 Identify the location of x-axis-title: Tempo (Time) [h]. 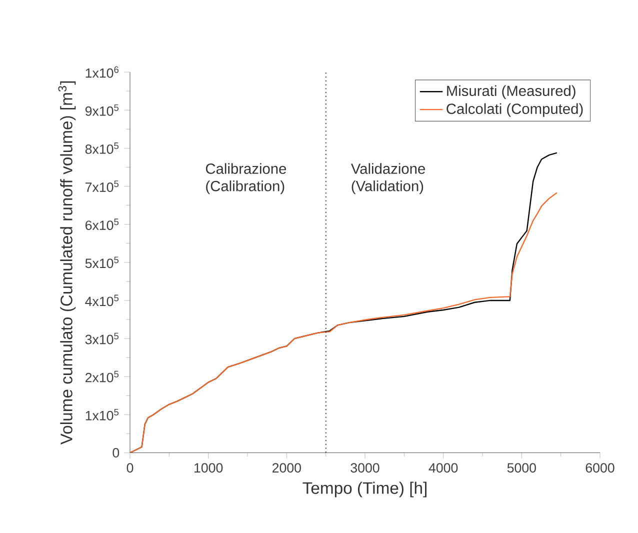
(364, 490).